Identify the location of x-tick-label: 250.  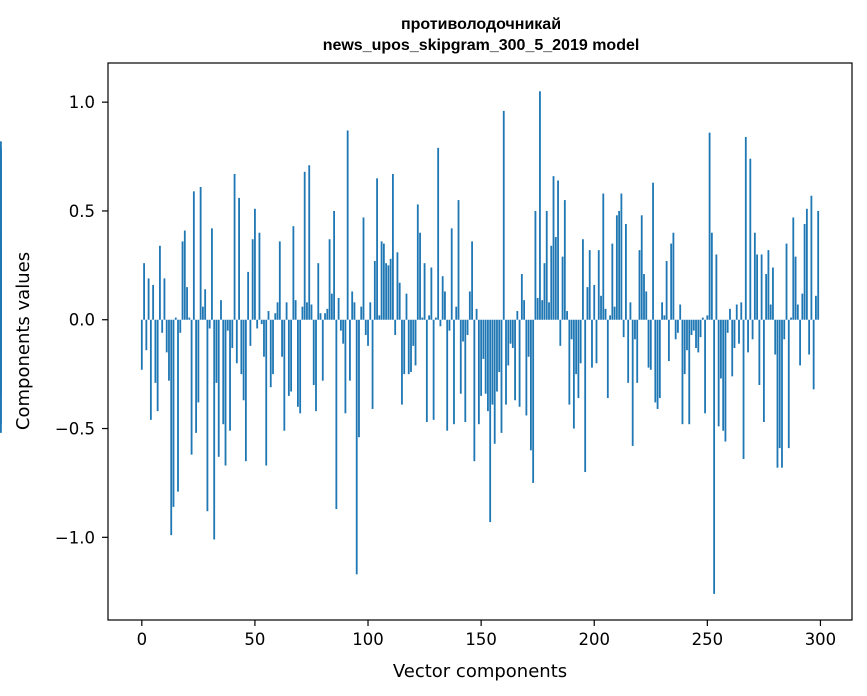
(708, 639).